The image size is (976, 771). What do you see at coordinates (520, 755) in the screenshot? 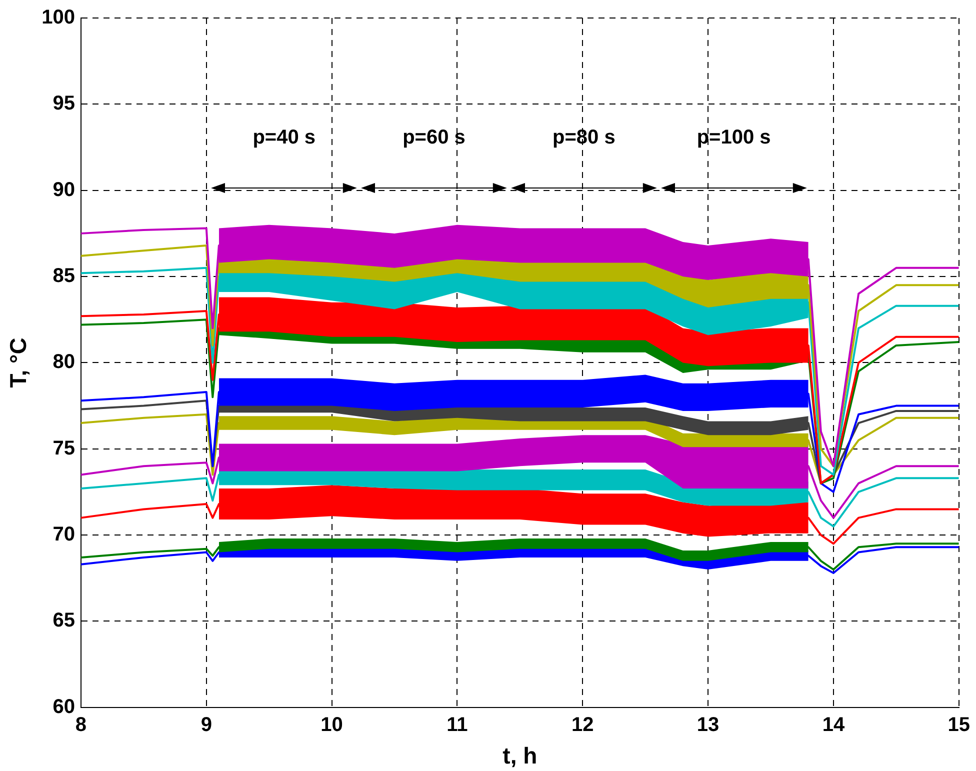
I see `x-axis-title: t, h` at bounding box center [520, 755].